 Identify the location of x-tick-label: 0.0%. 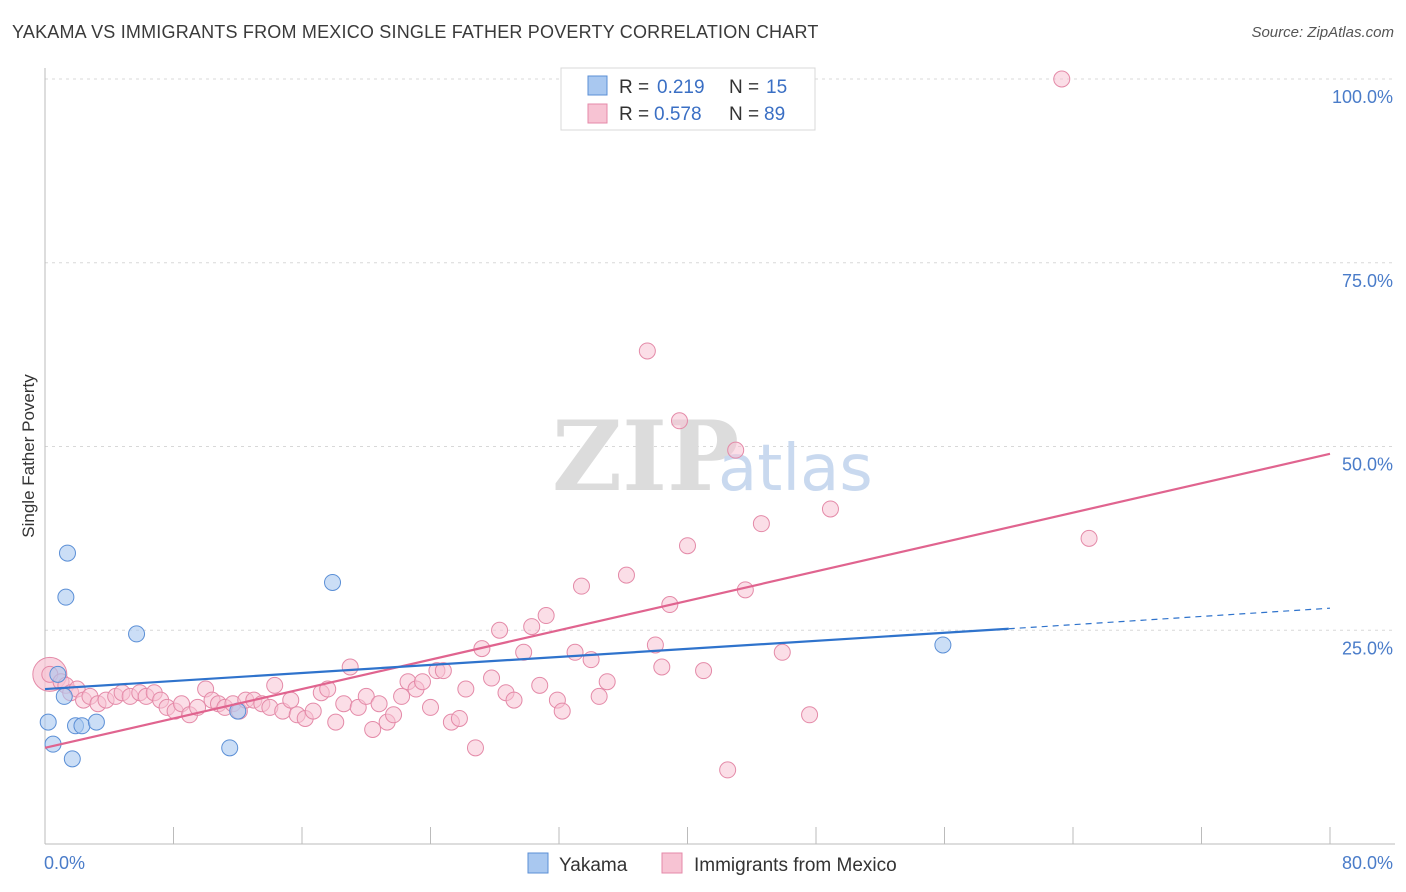
(64, 863).